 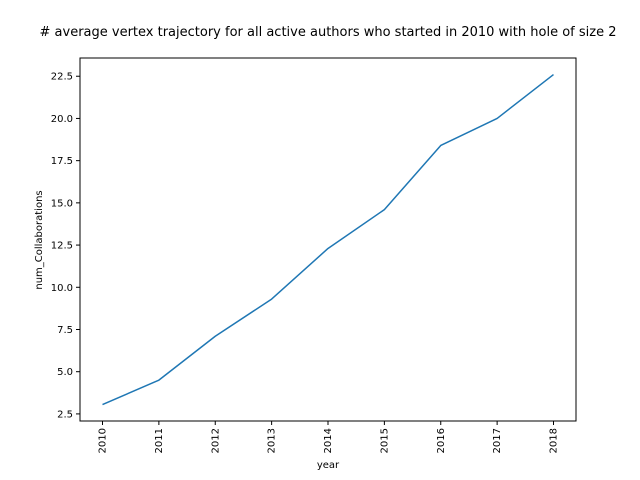 I want to click on y-tick-label: 17.5, so click(x=62, y=161).